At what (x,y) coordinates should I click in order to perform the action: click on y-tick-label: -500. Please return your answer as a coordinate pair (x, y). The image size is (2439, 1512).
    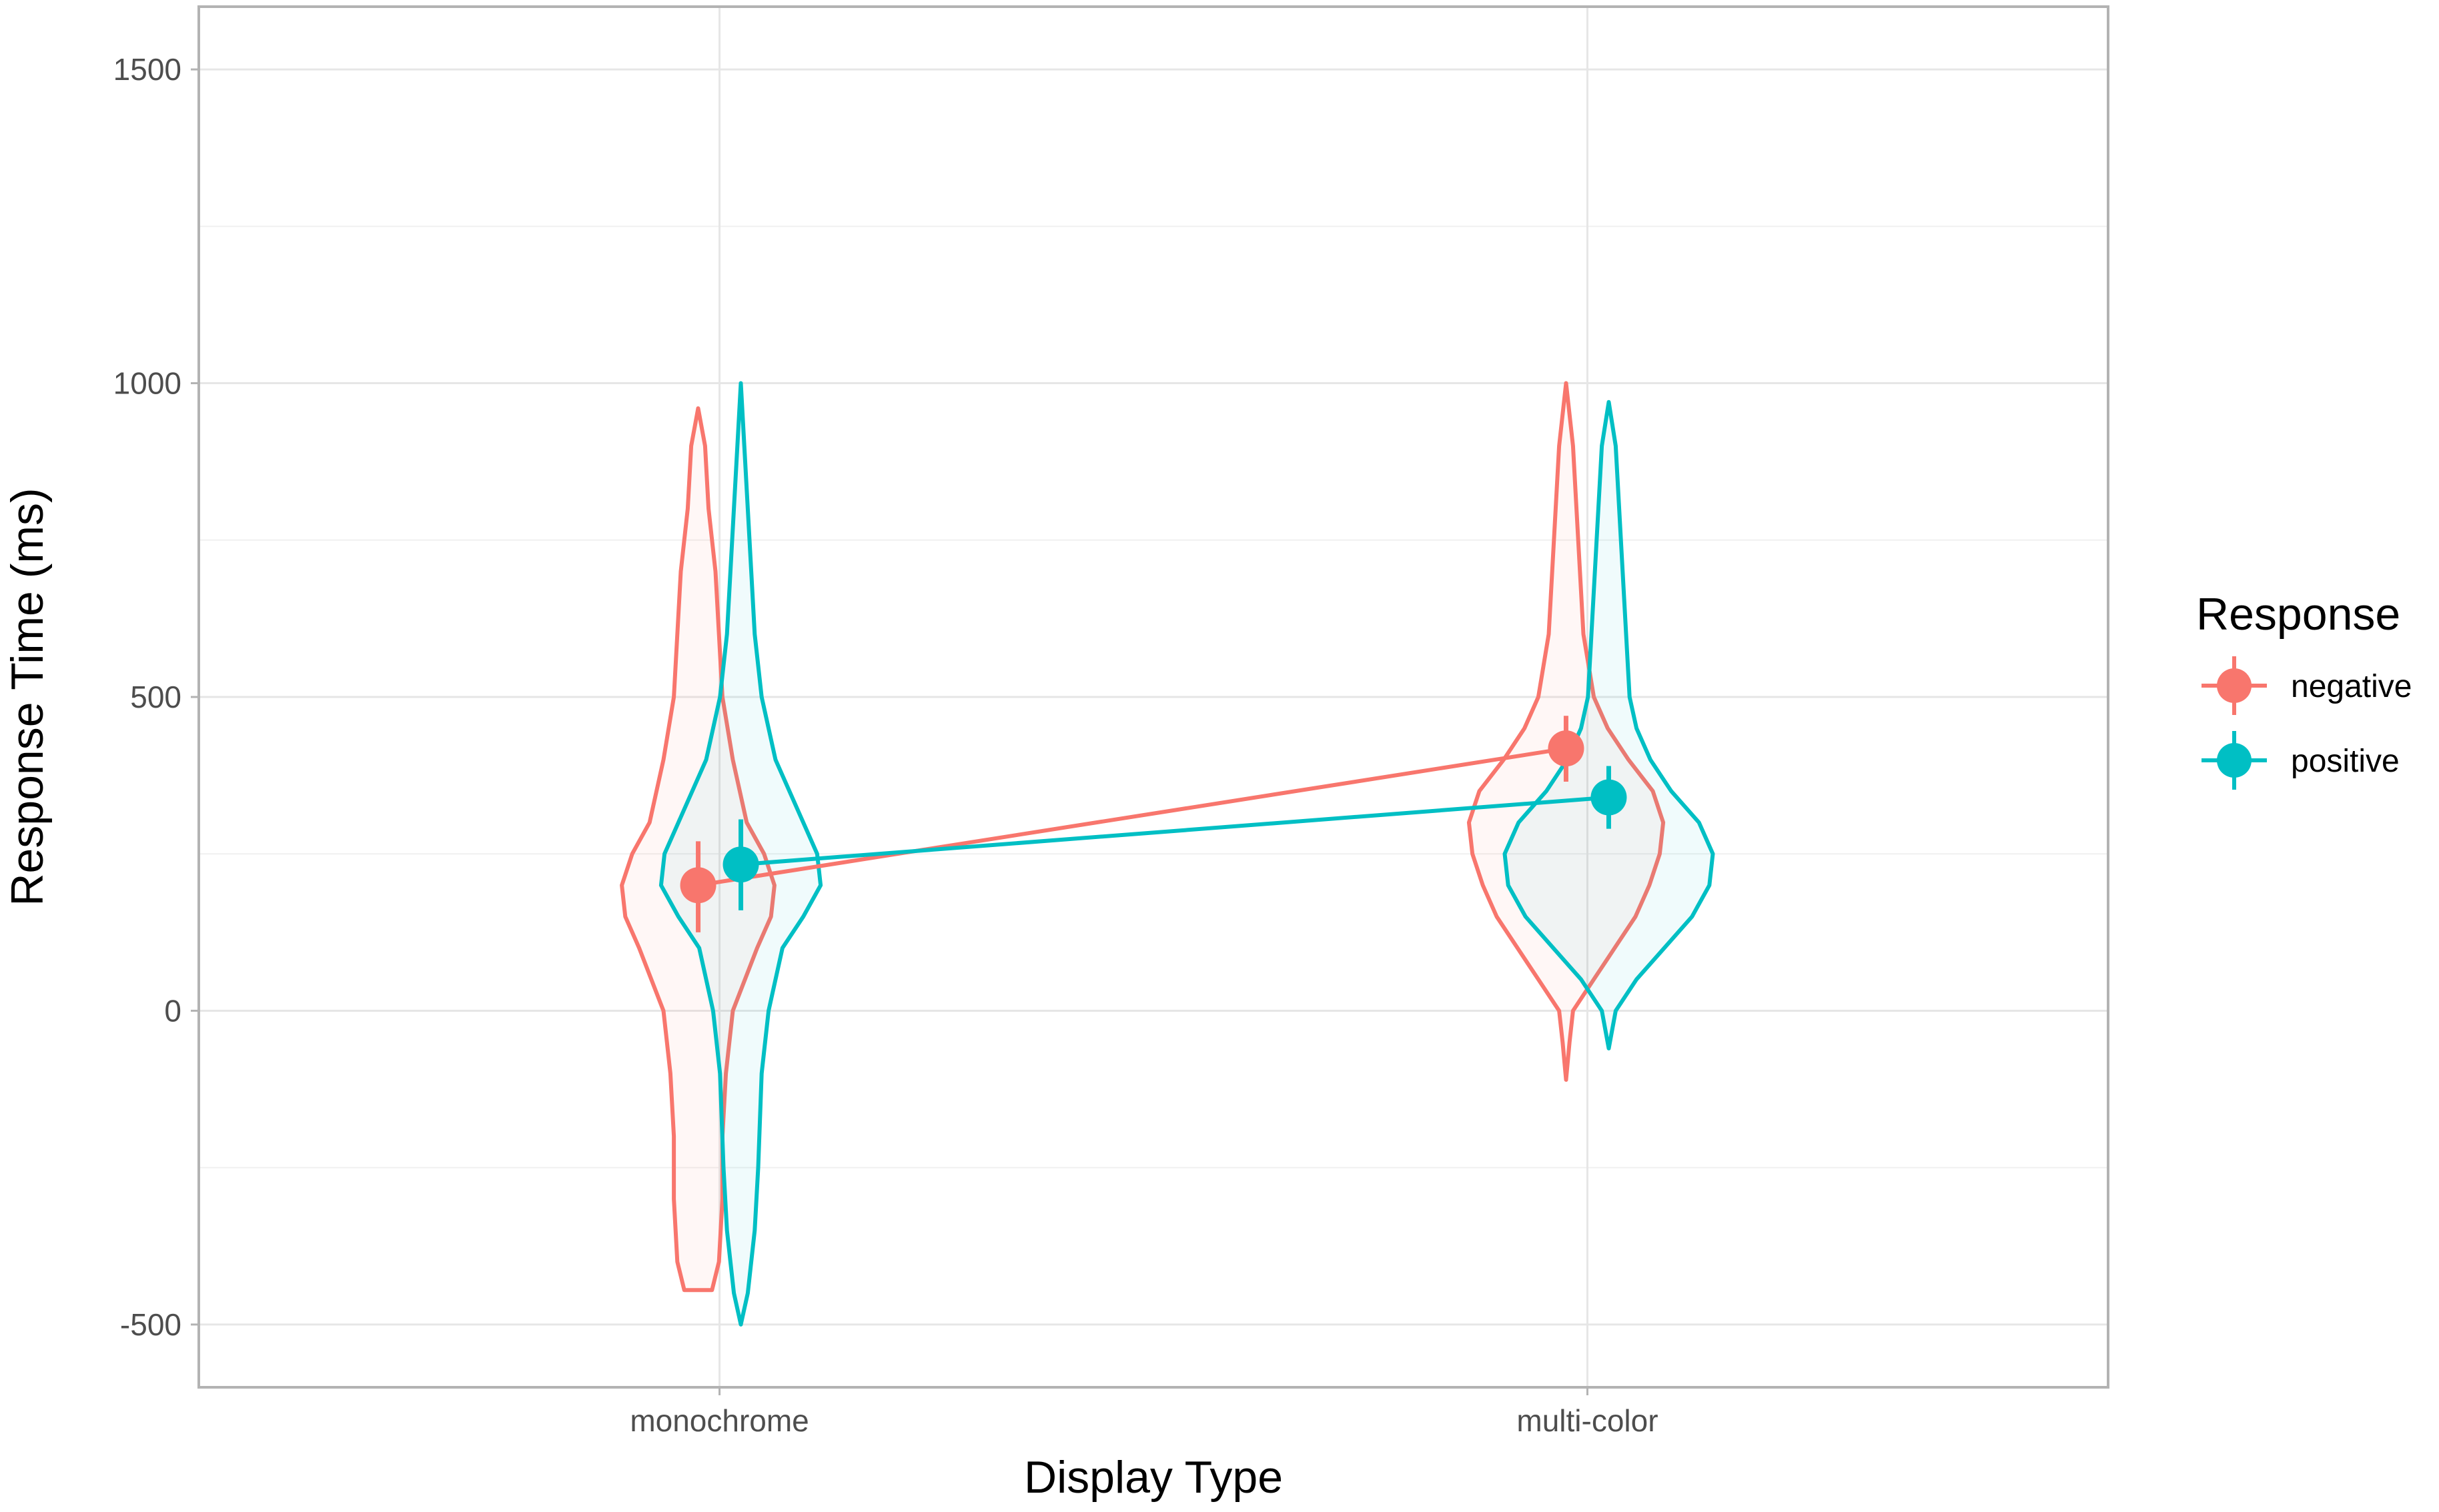
    Looking at the image, I should click on (150, 1324).